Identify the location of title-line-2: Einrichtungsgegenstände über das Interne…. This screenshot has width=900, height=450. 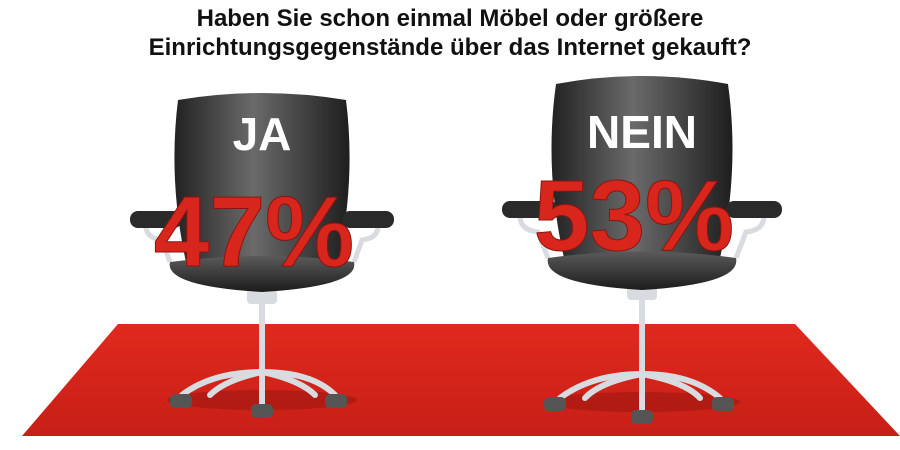
(450, 47).